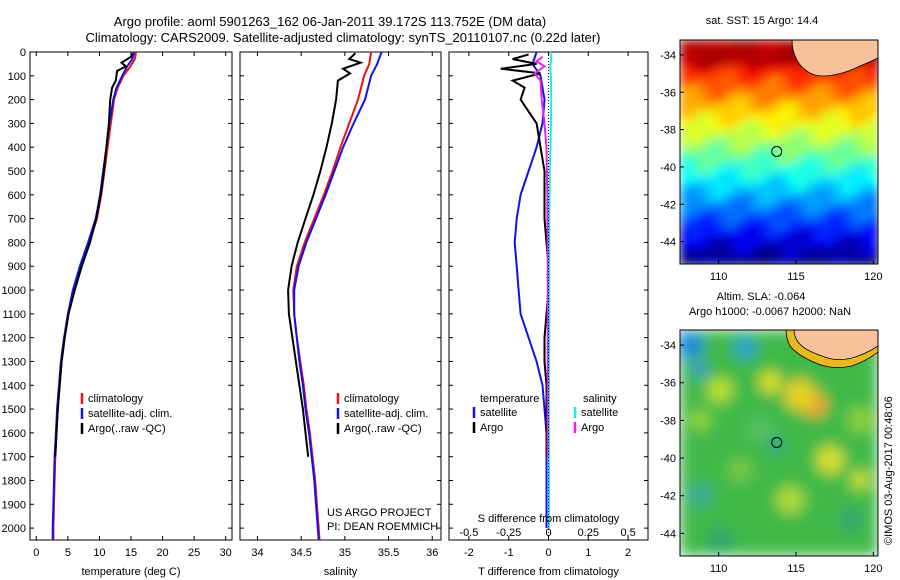 Image resolution: width=900 pixels, height=580 pixels. What do you see at coordinates (226, 553) in the screenshot?
I see `x-tick-label: 30` at bounding box center [226, 553].